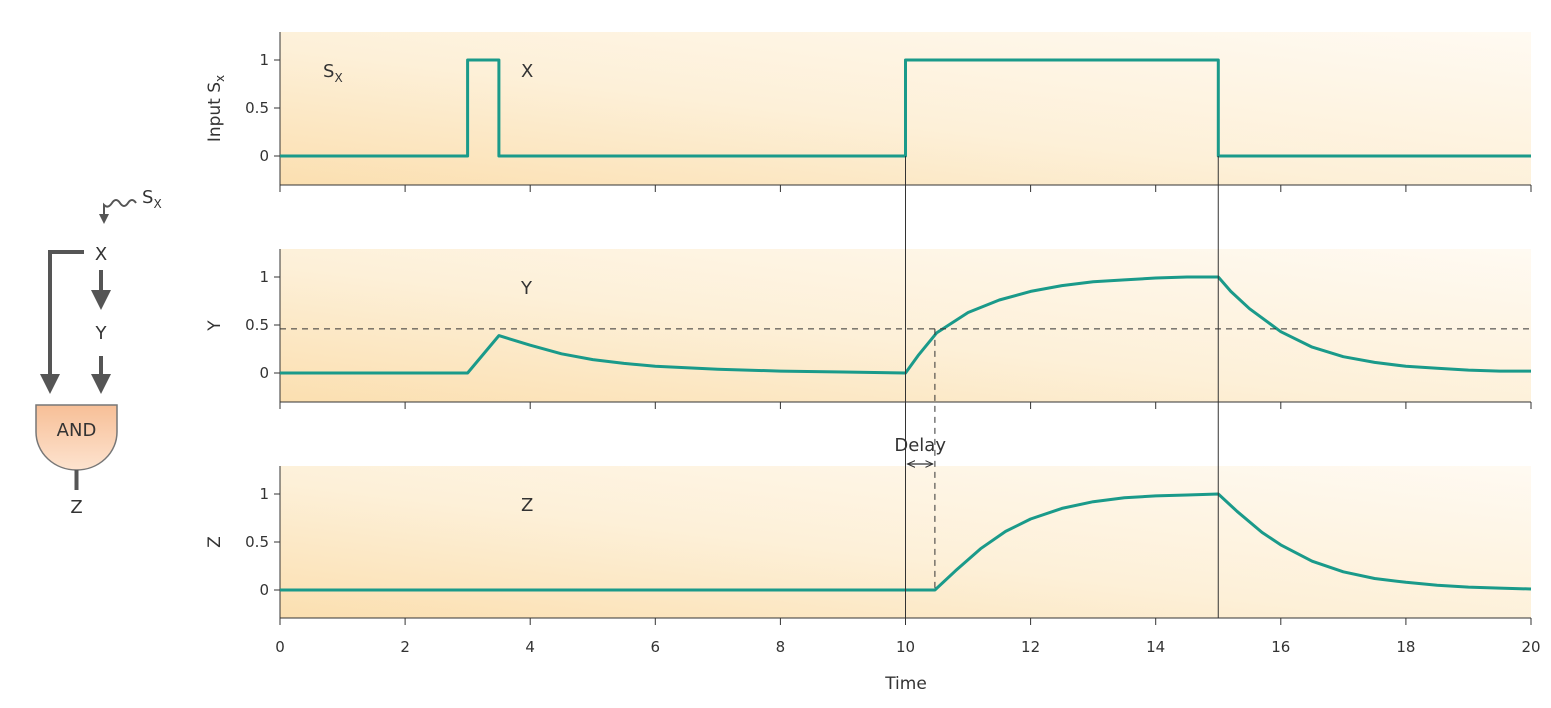  Describe the element at coordinates (1405, 647) in the screenshot. I see `x-tick-label: 18` at that location.